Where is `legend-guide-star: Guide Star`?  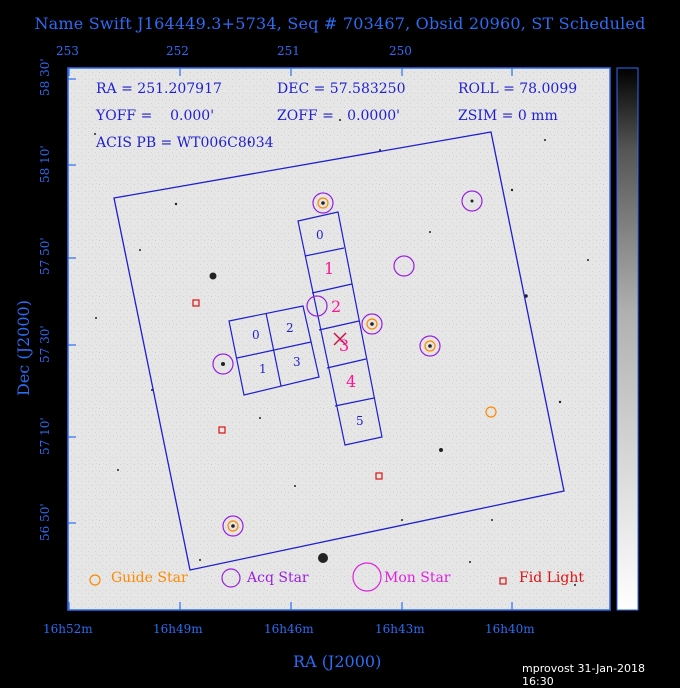 legend-guide-star: Guide Star is located at coordinates (149, 578).